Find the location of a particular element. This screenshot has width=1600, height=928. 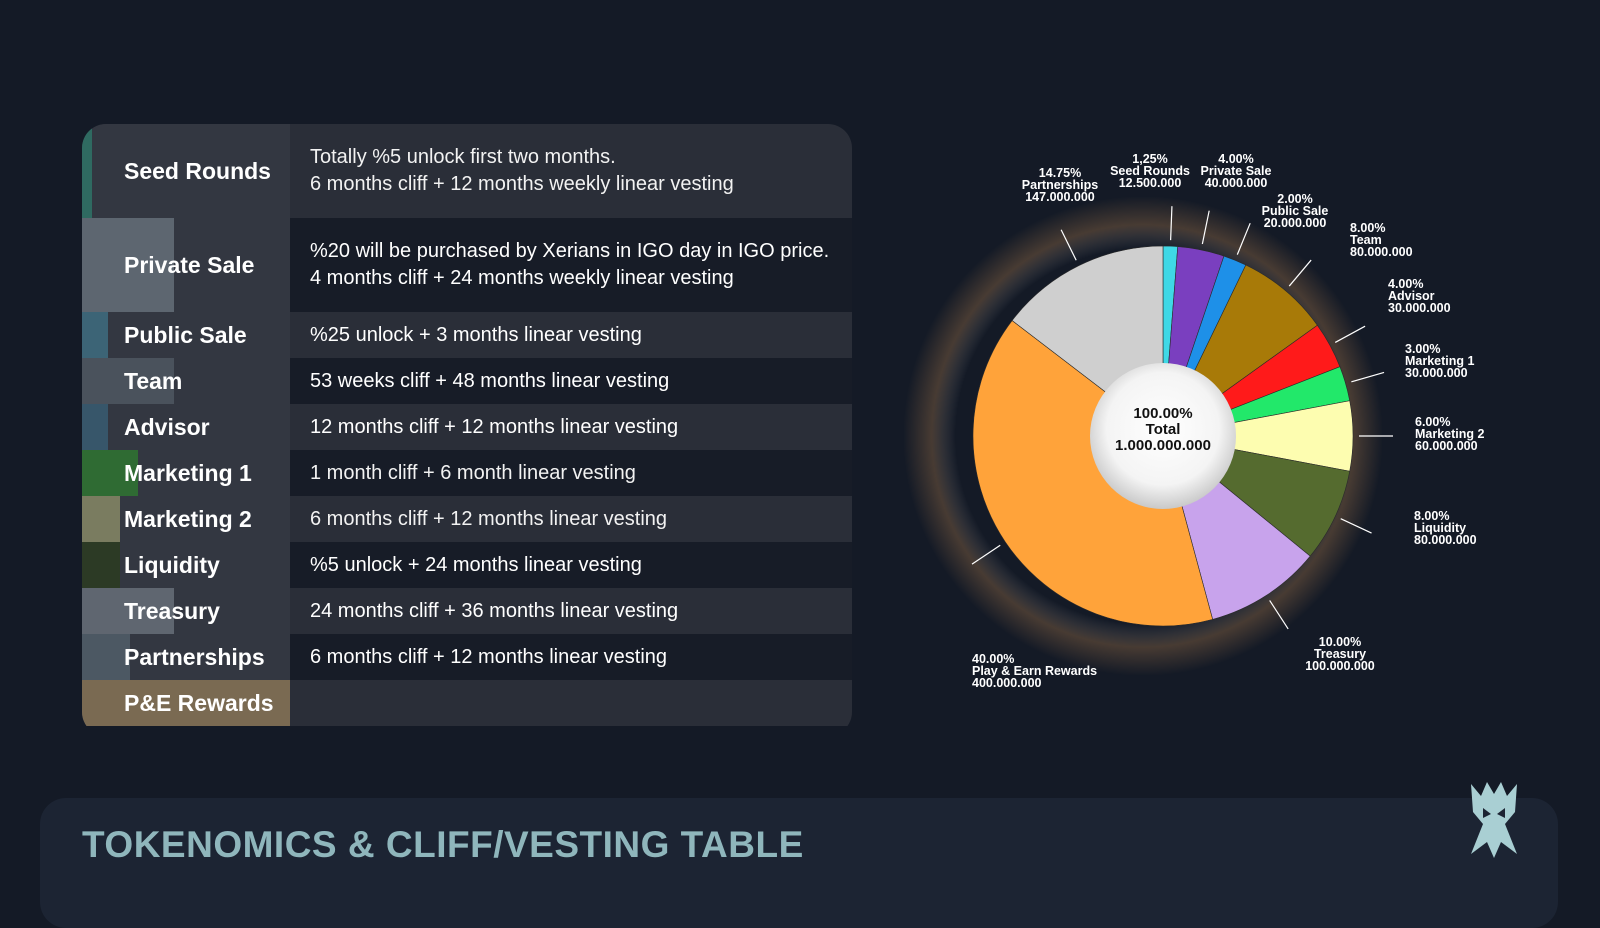

description-line: %5 unlock + 24 months linear vesting is located at coordinates (476, 564).